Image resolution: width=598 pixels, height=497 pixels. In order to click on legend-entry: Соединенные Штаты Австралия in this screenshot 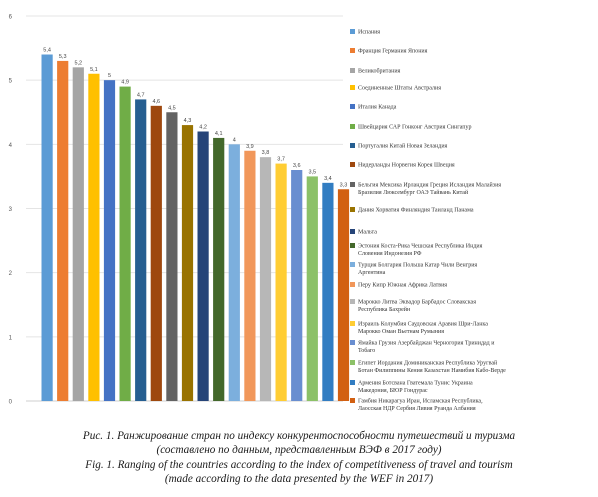, I will do `click(395, 88)`.